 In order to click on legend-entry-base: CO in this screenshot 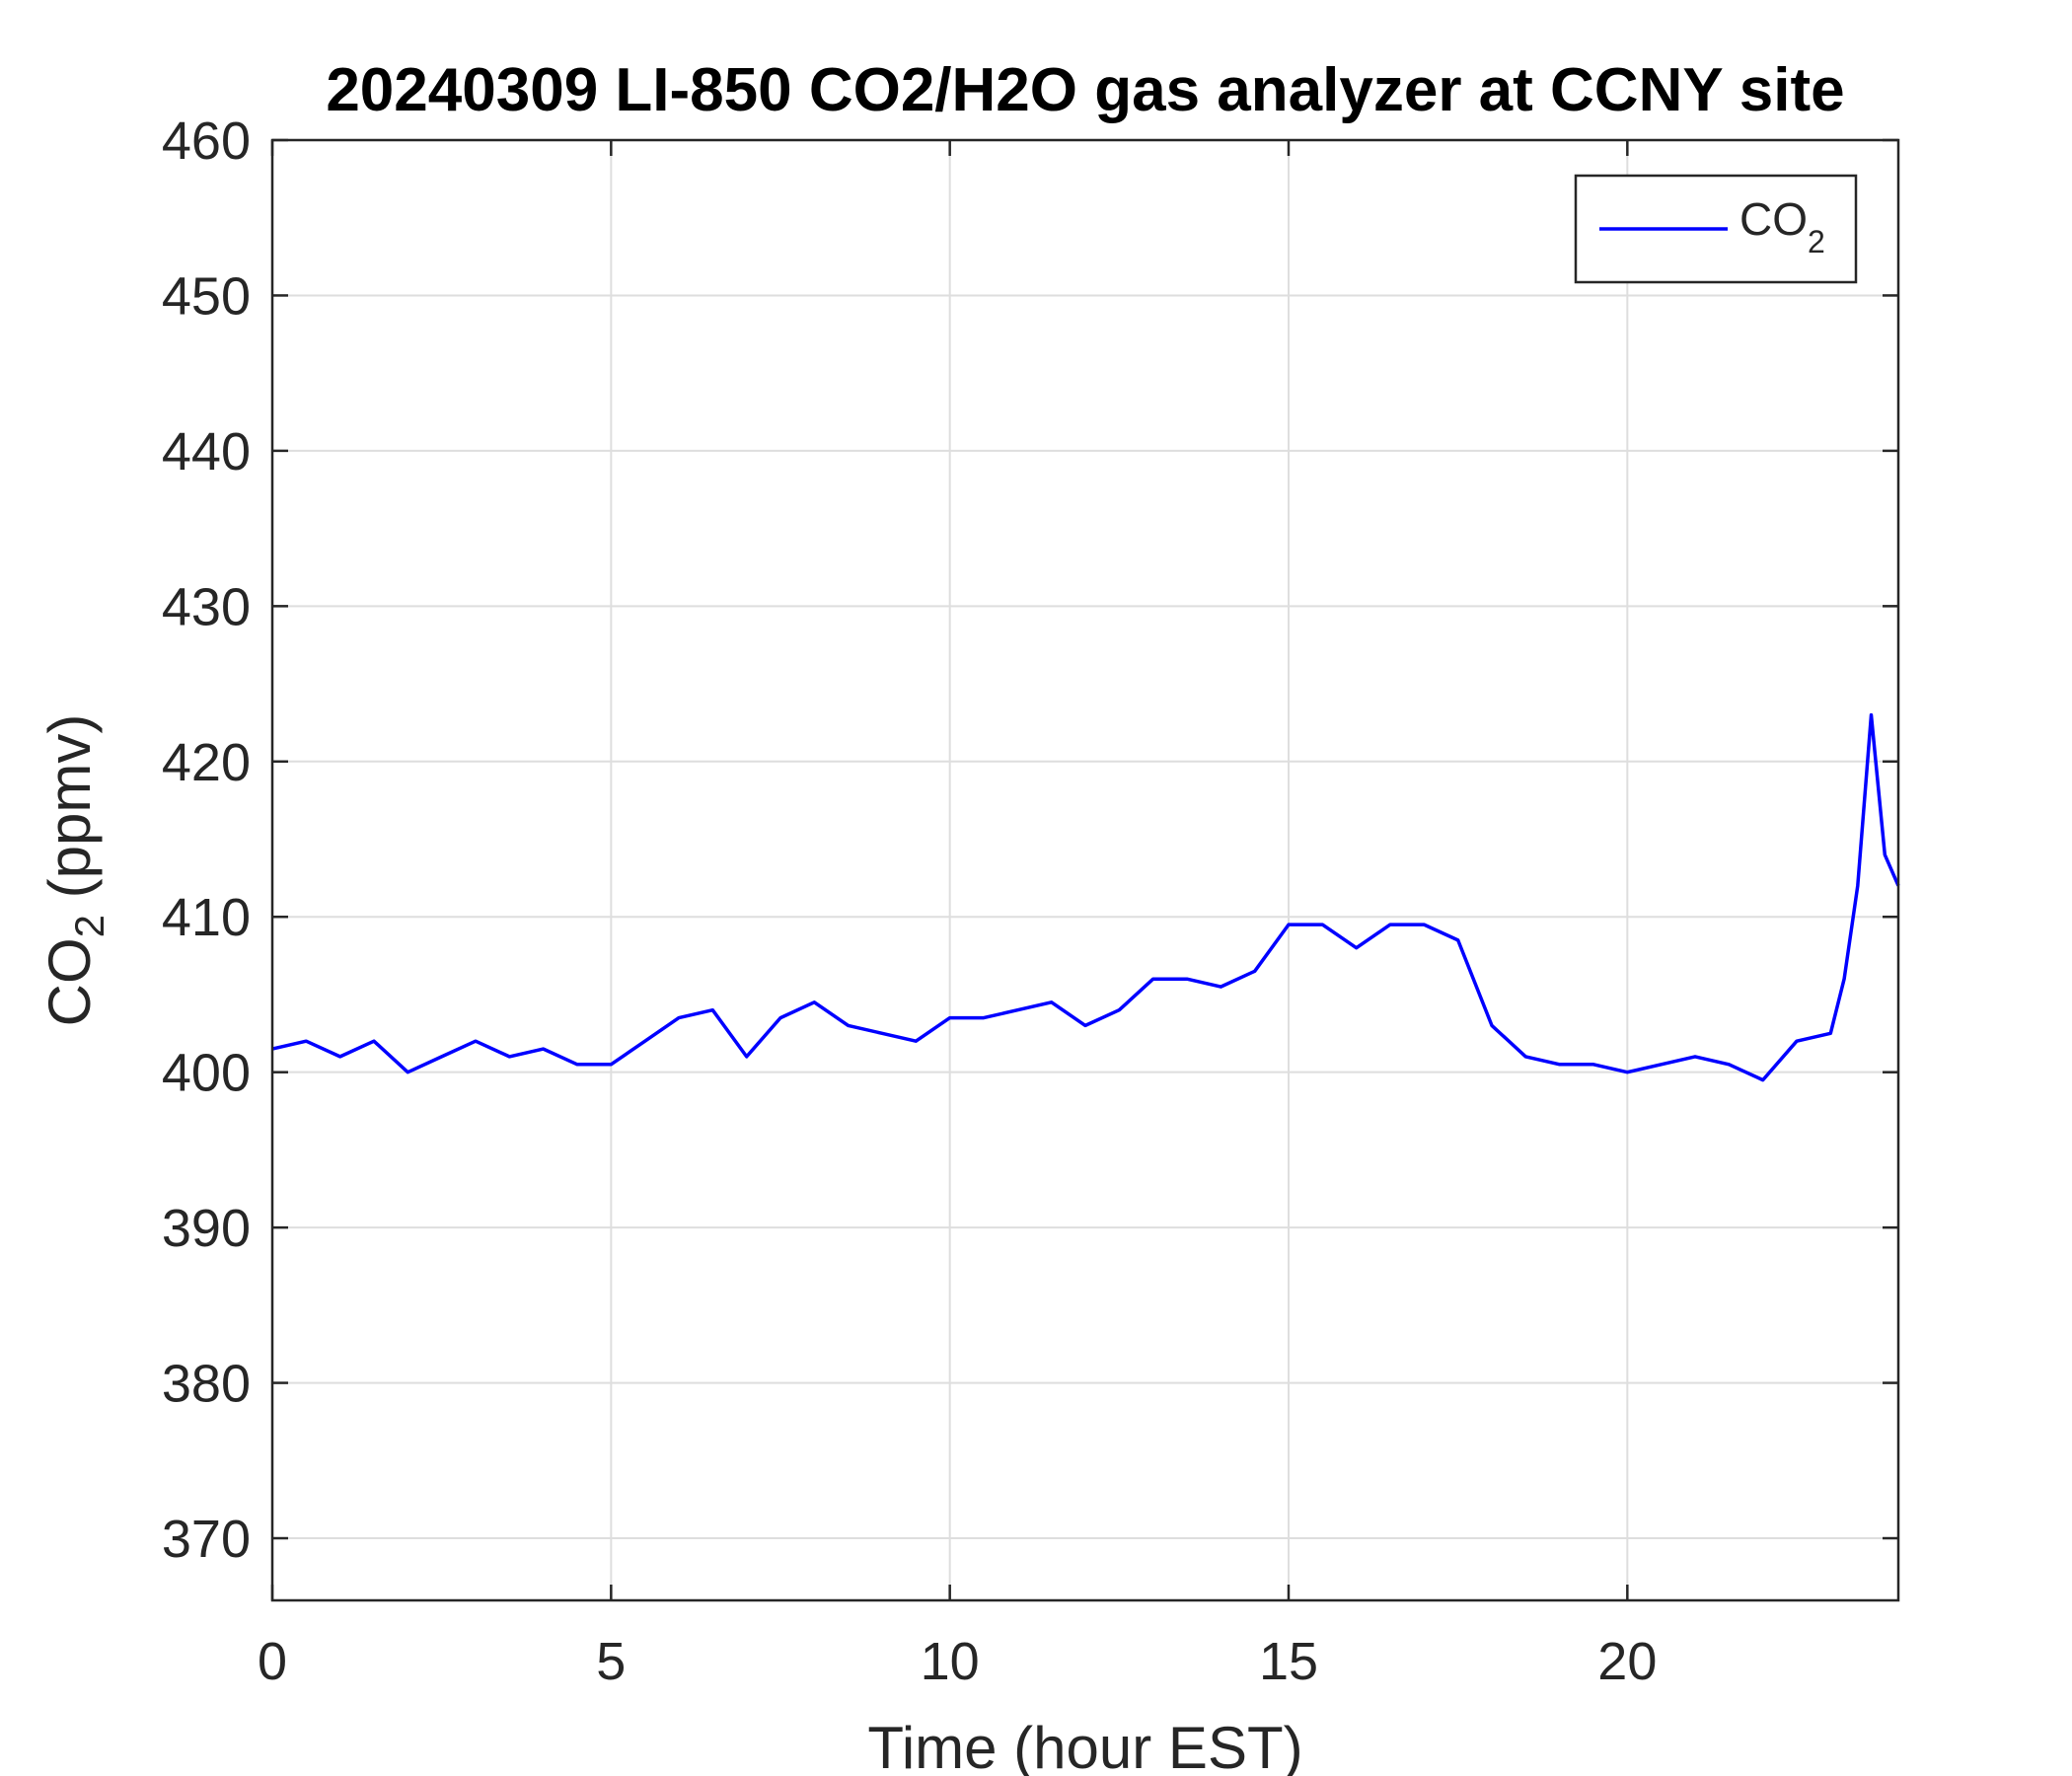, I will do `click(1773, 219)`.